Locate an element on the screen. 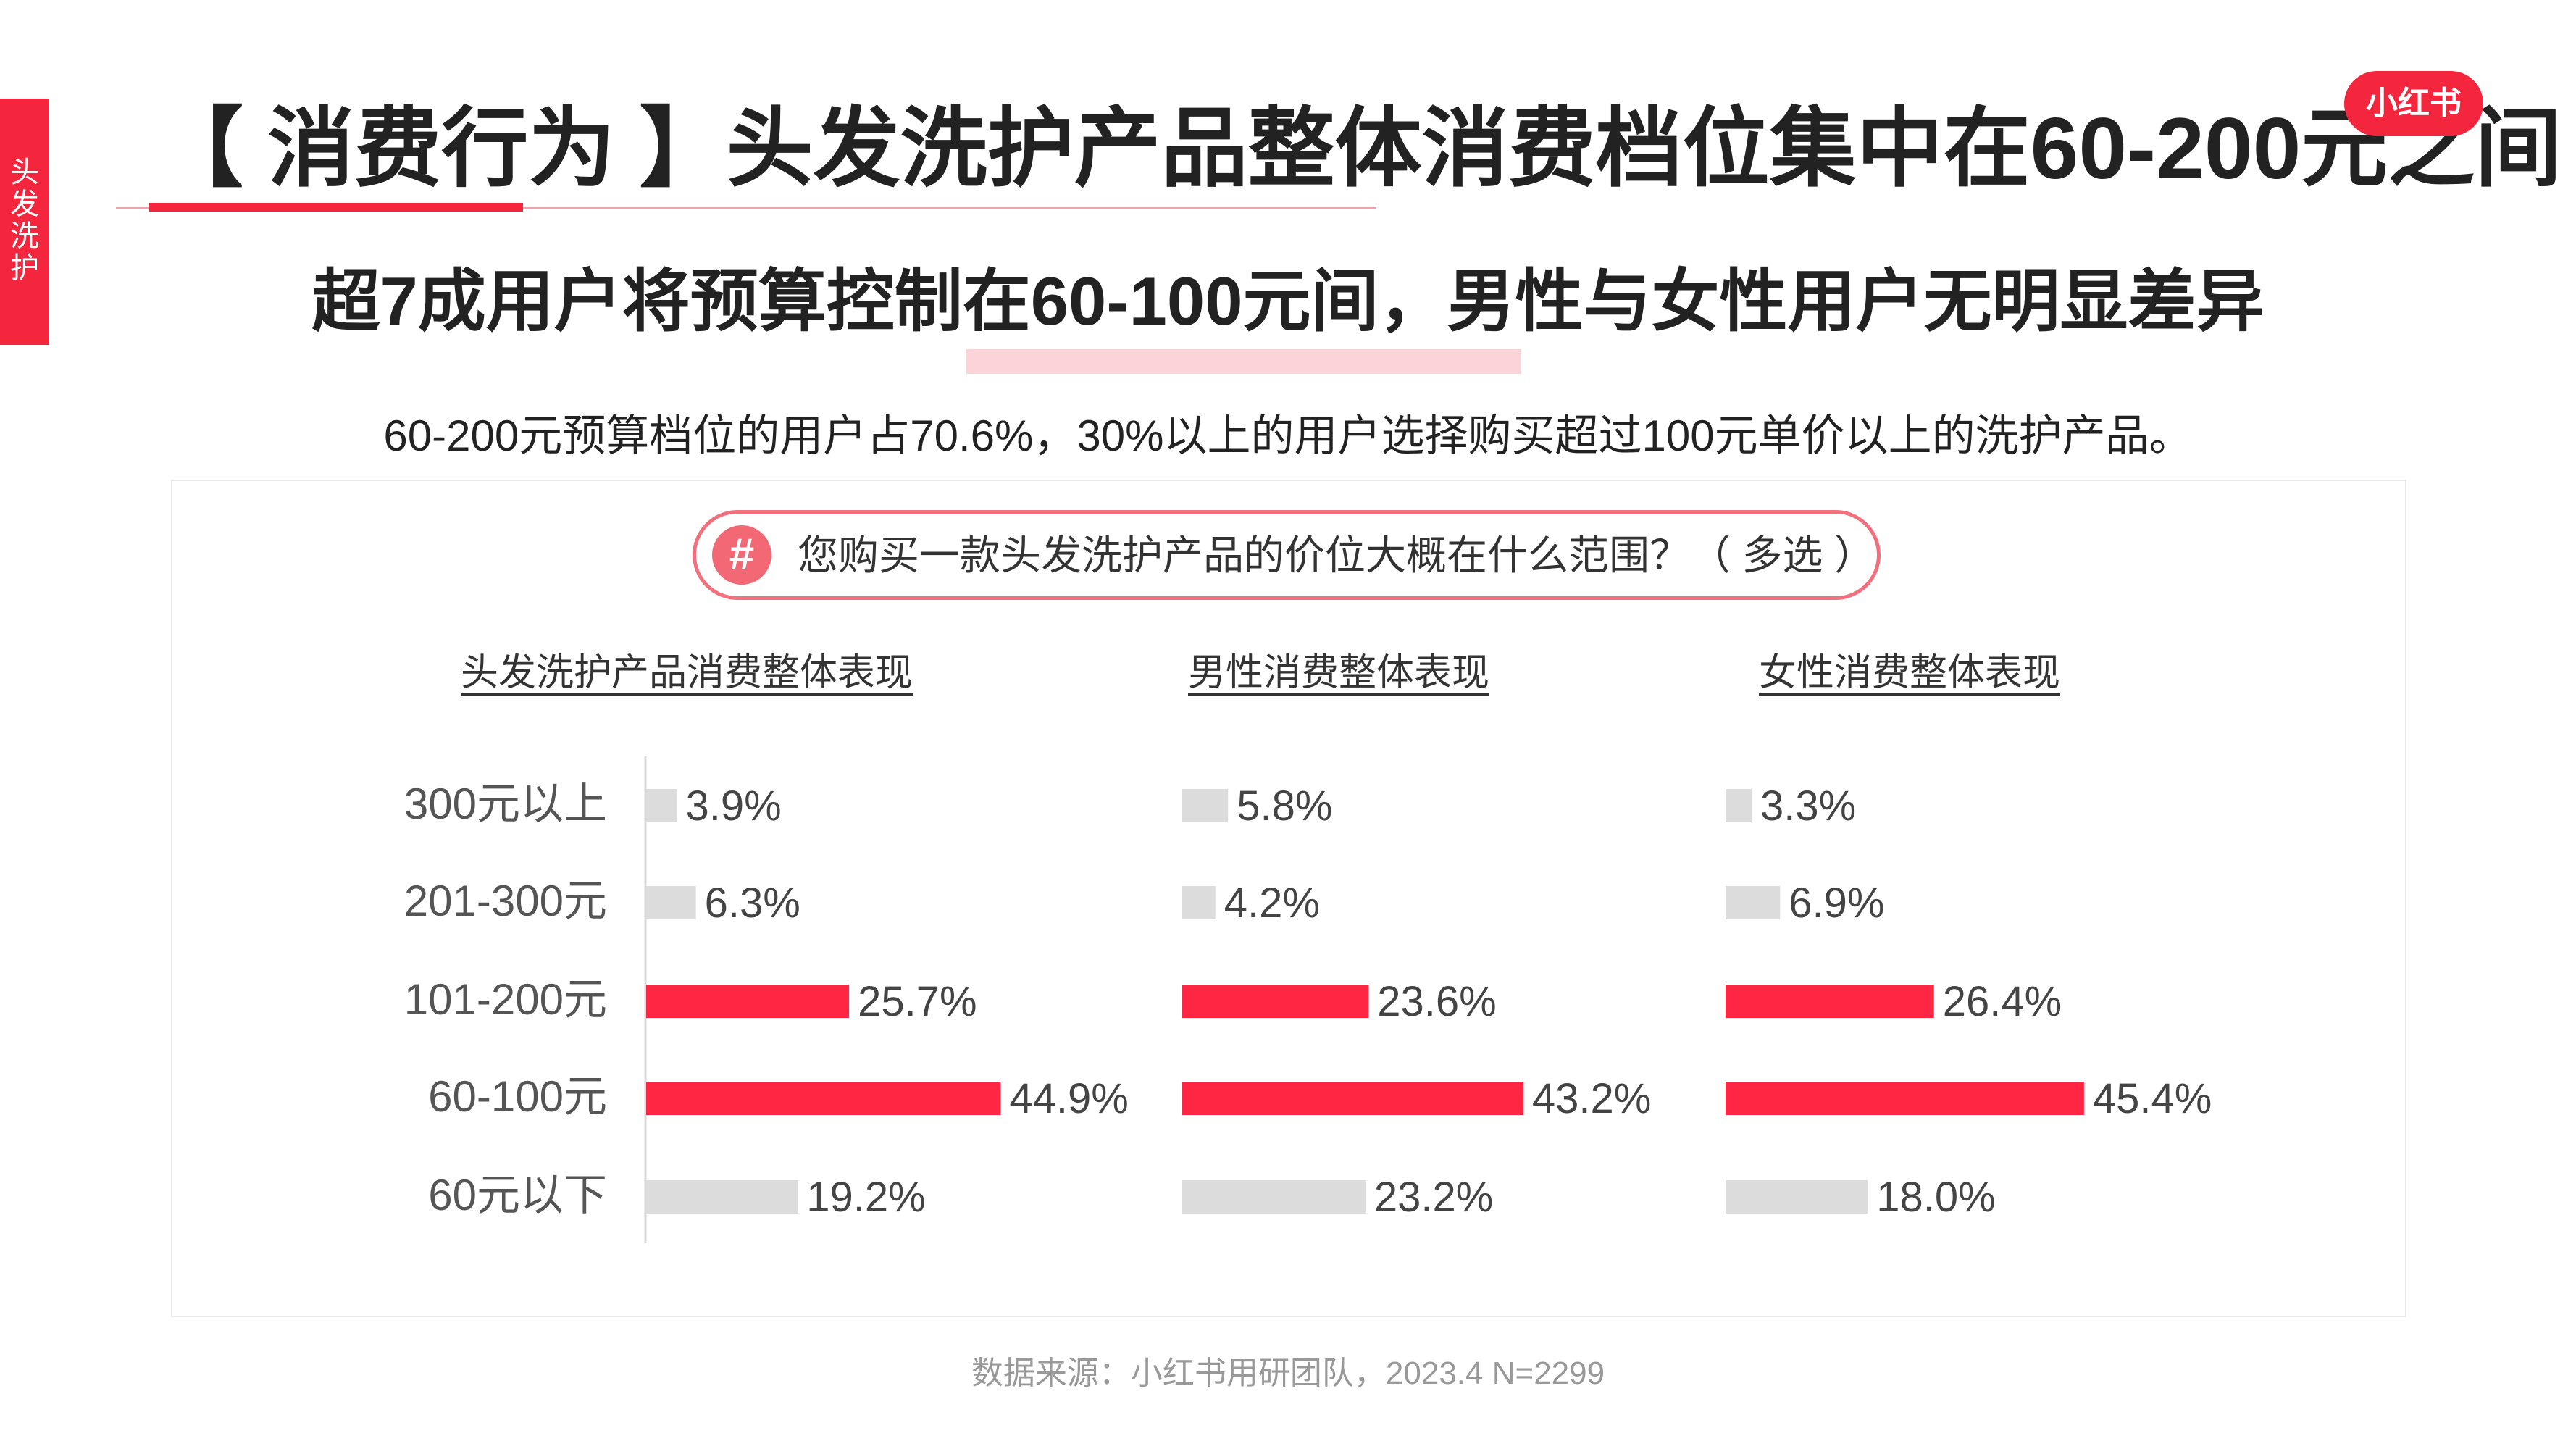 This screenshot has height=1449, width=2576. data-label: 6.3% is located at coordinates (753, 904).